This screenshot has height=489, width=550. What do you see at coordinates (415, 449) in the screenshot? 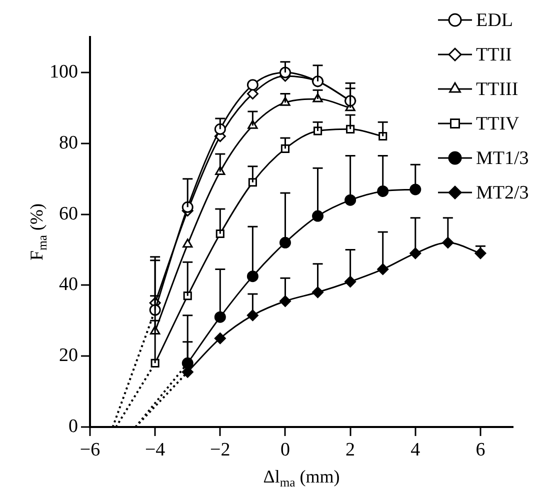
I see `x-tick-label: 4` at bounding box center [415, 449].